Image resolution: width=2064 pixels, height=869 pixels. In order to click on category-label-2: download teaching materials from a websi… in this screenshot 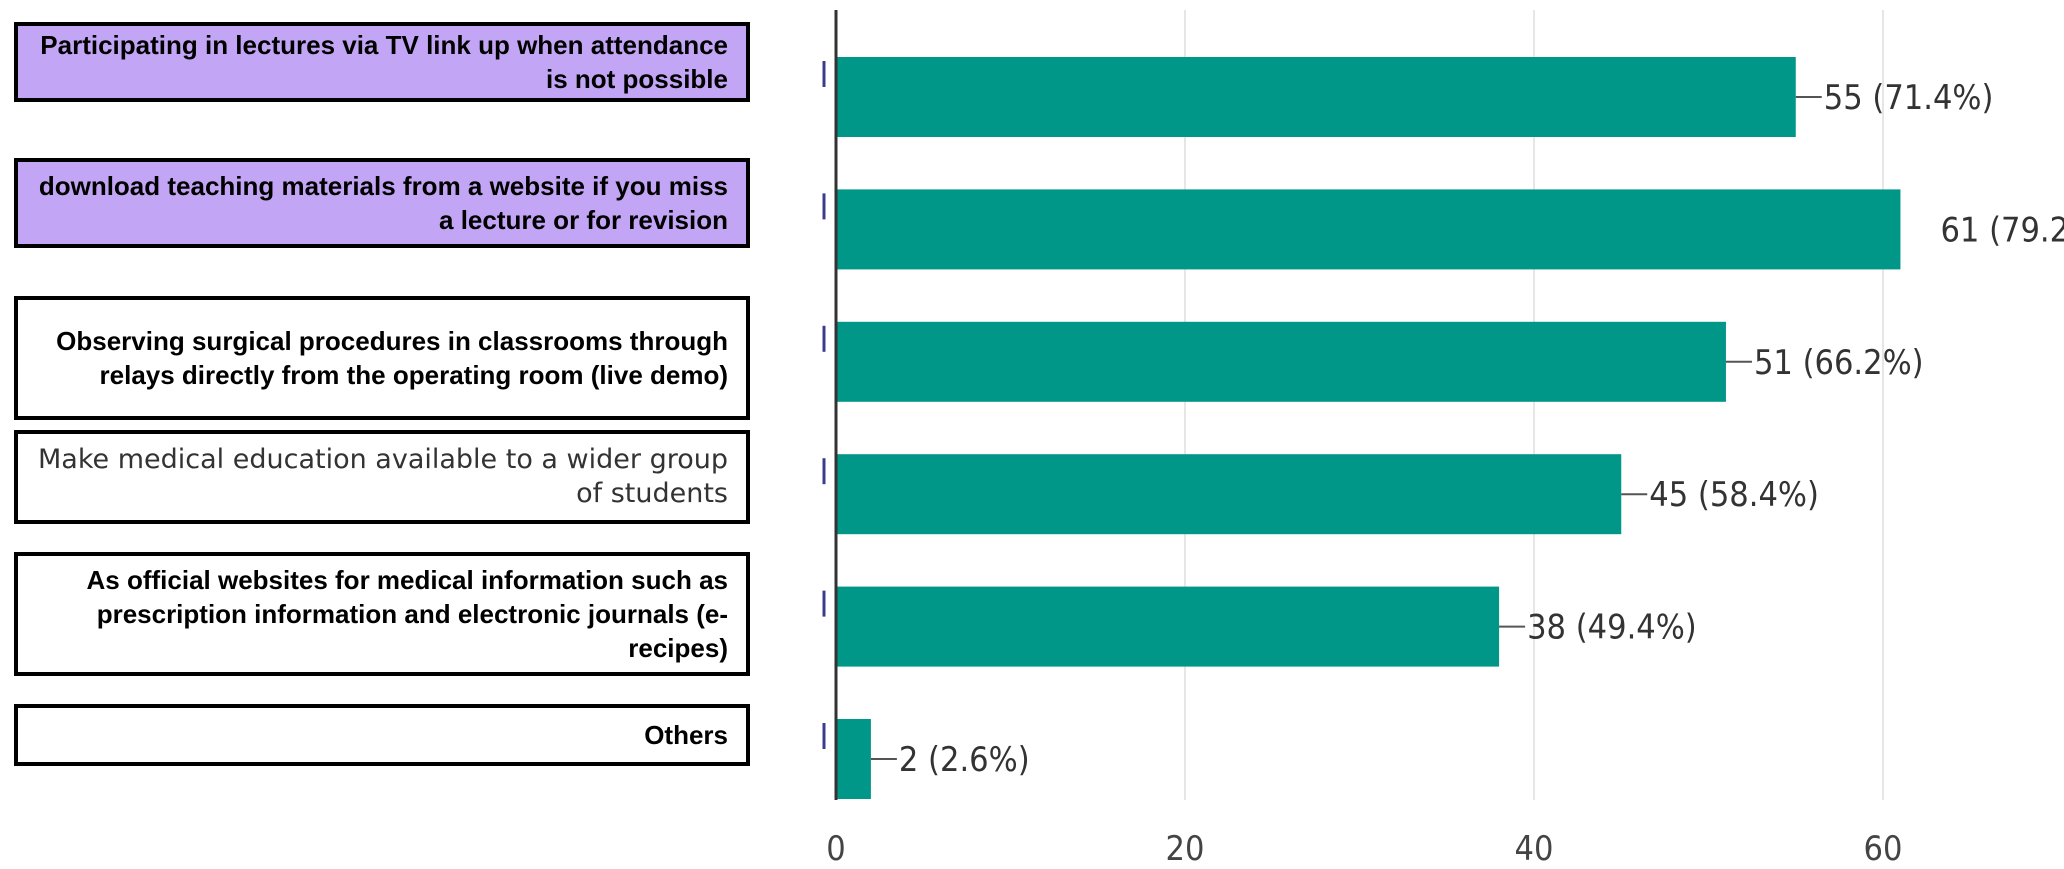, I will do `click(382, 203)`.